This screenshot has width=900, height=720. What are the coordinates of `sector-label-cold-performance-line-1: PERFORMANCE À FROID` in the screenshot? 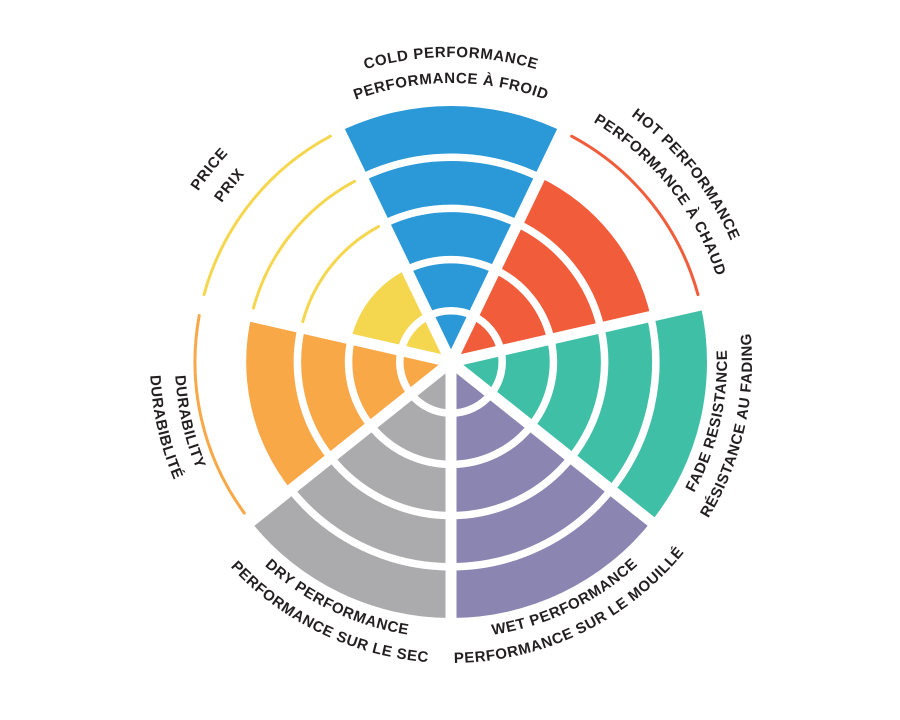 It's located at (450, 87).